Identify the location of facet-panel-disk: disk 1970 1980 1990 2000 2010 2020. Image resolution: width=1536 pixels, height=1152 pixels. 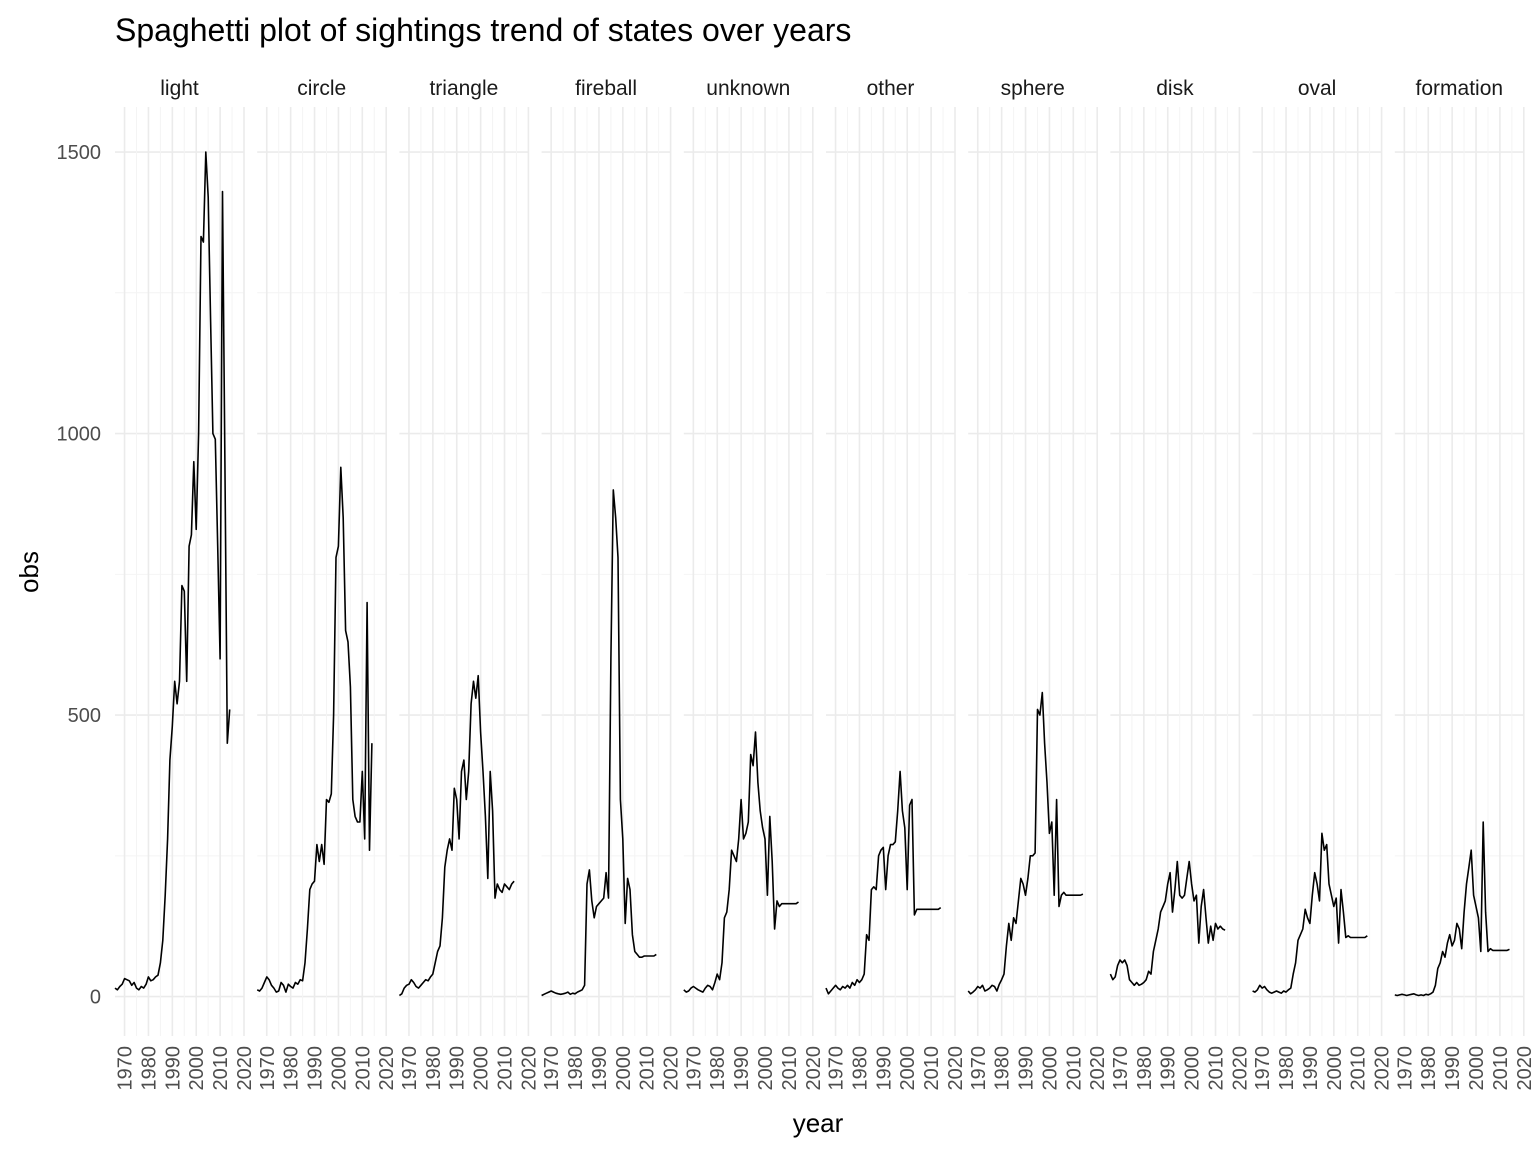
(1180, 584).